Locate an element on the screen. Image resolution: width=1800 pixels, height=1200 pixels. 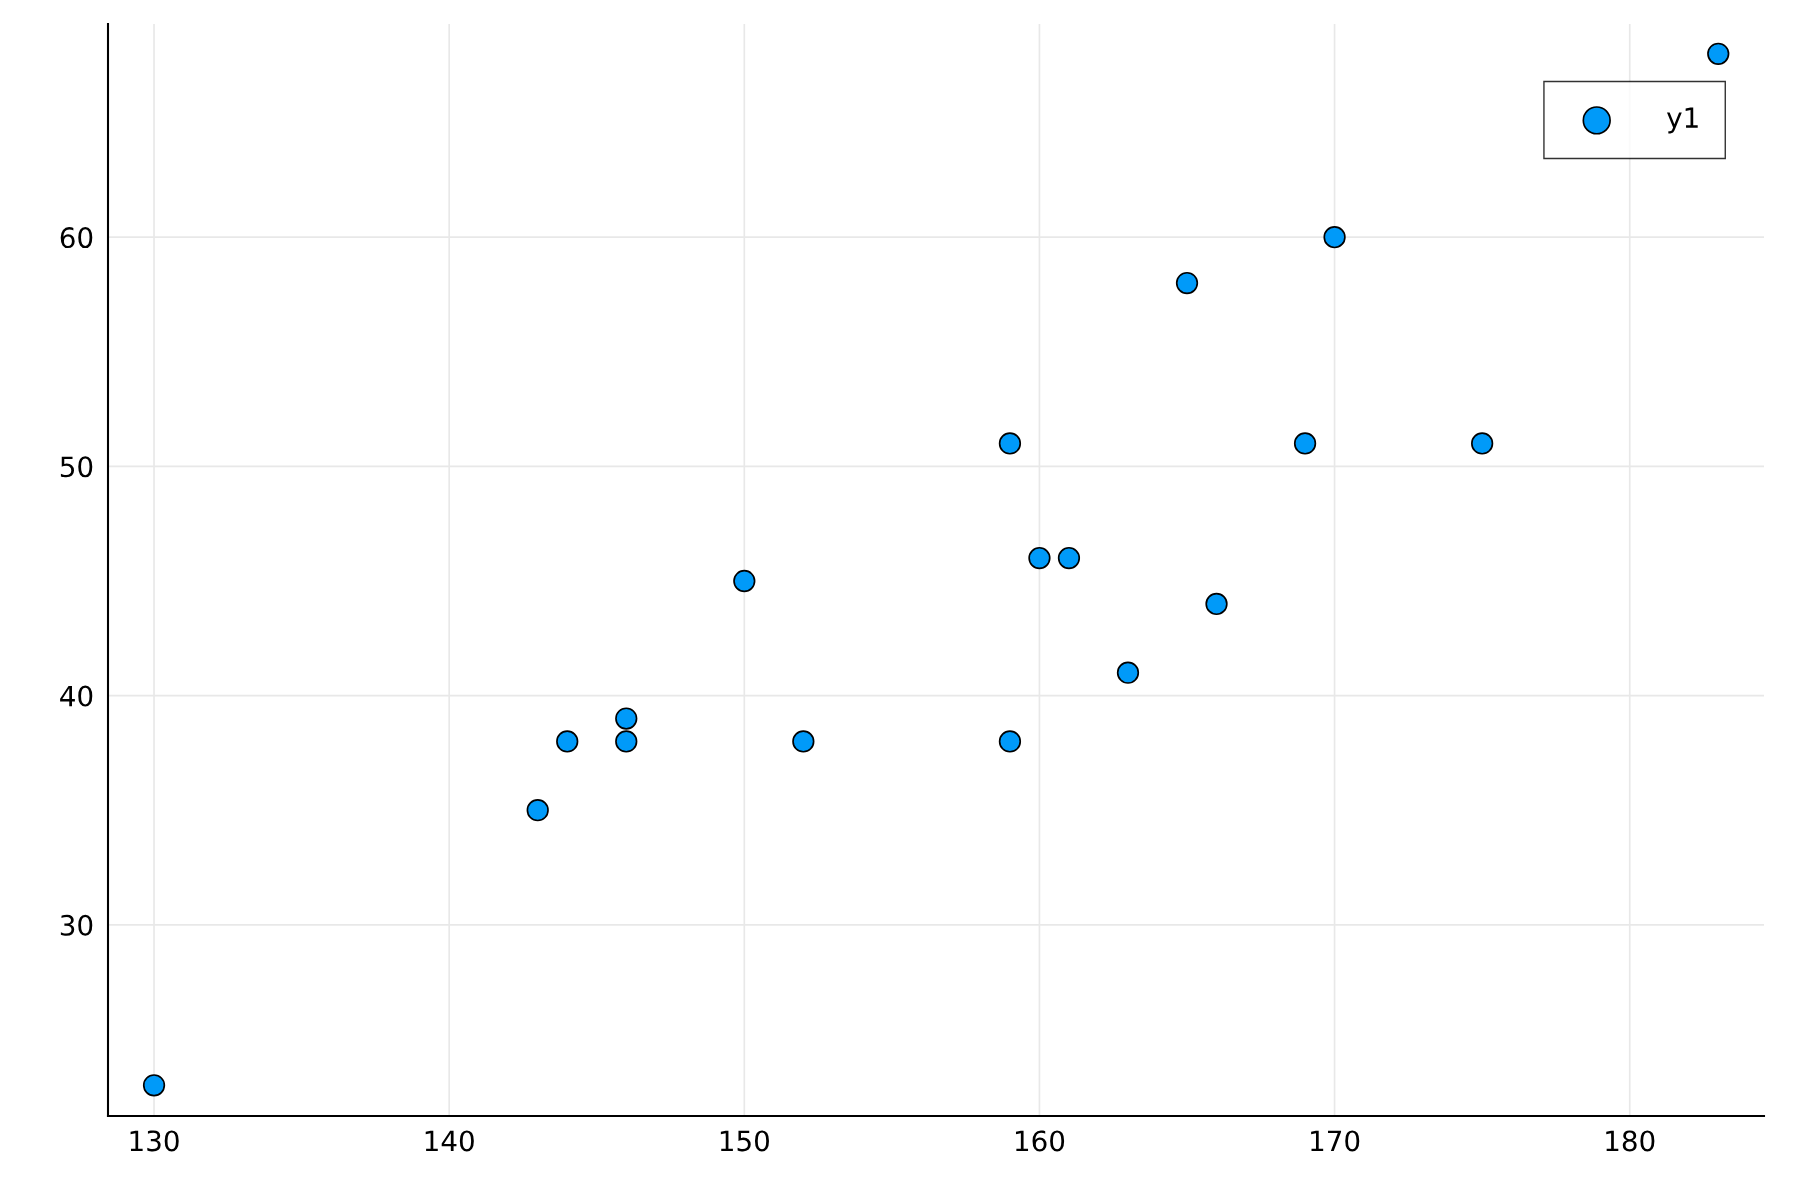
x-tick-label: 140 is located at coordinates (449, 1141).